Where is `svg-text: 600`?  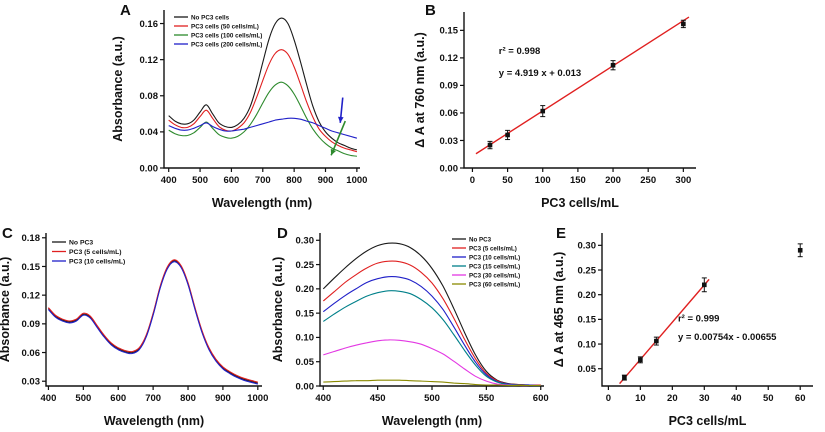 svg-text: 600 is located at coordinates (541, 398).